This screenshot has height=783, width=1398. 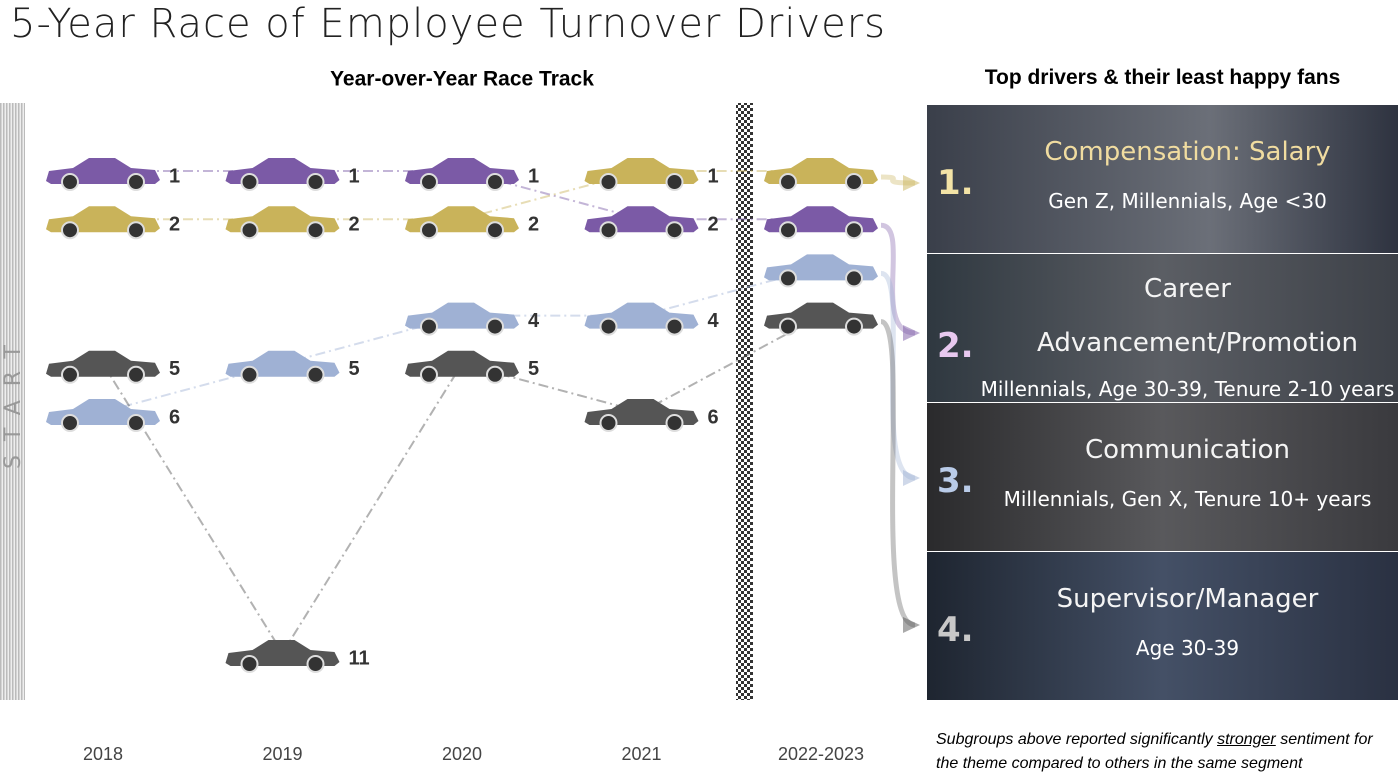 What do you see at coordinates (641, 754) in the screenshot?
I see `x-tick-label: 2021` at bounding box center [641, 754].